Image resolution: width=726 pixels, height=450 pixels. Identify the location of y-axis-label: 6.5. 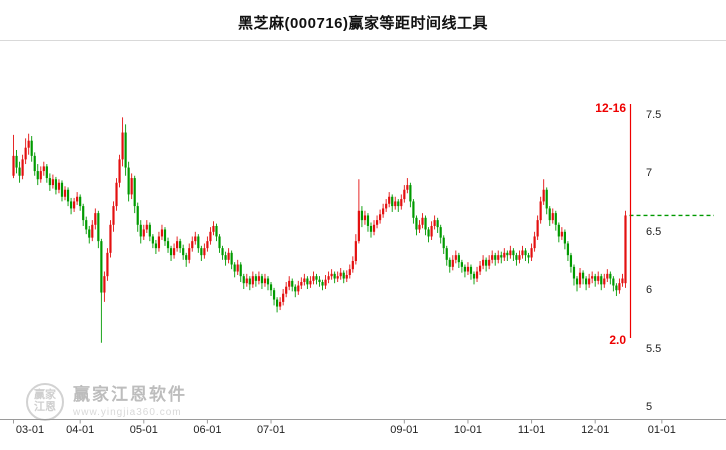
(654, 231).